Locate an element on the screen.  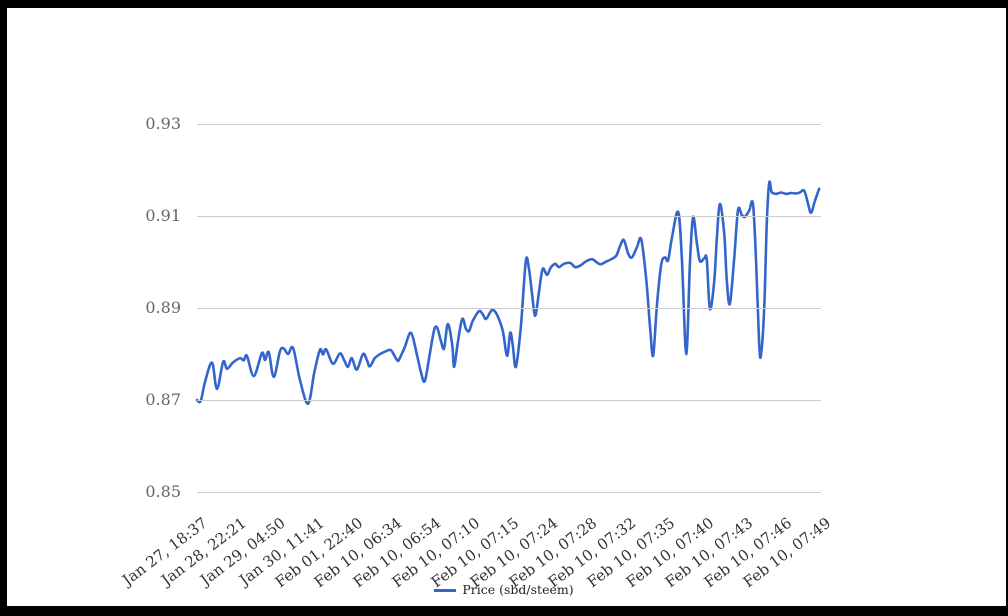
chart-legend: Price (sbd/steem) is located at coordinates (504, 590).